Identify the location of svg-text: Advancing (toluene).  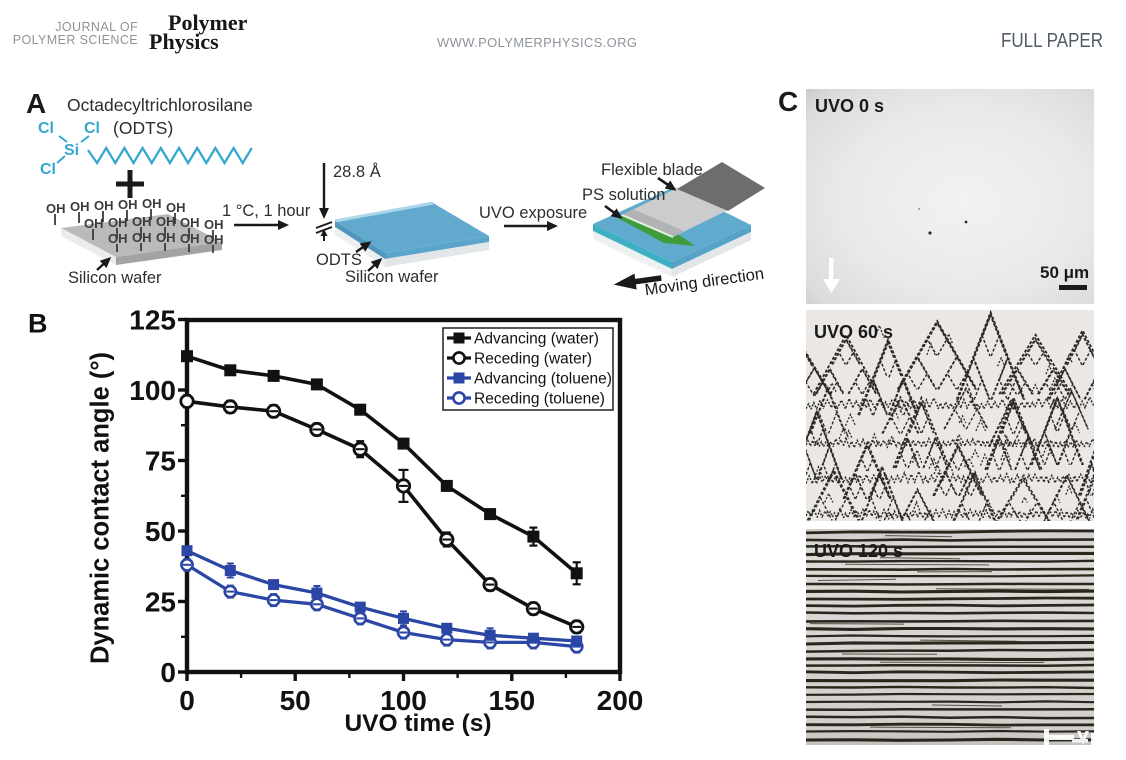
(543, 379).